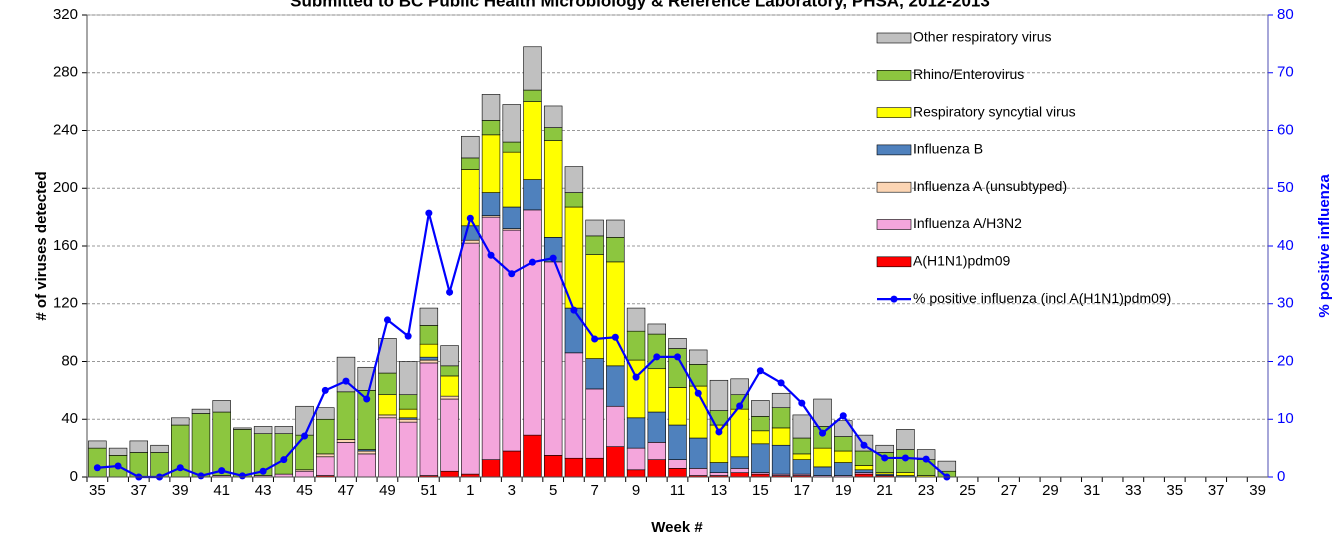  I want to click on y-tick-label: 80, so click(69, 360).